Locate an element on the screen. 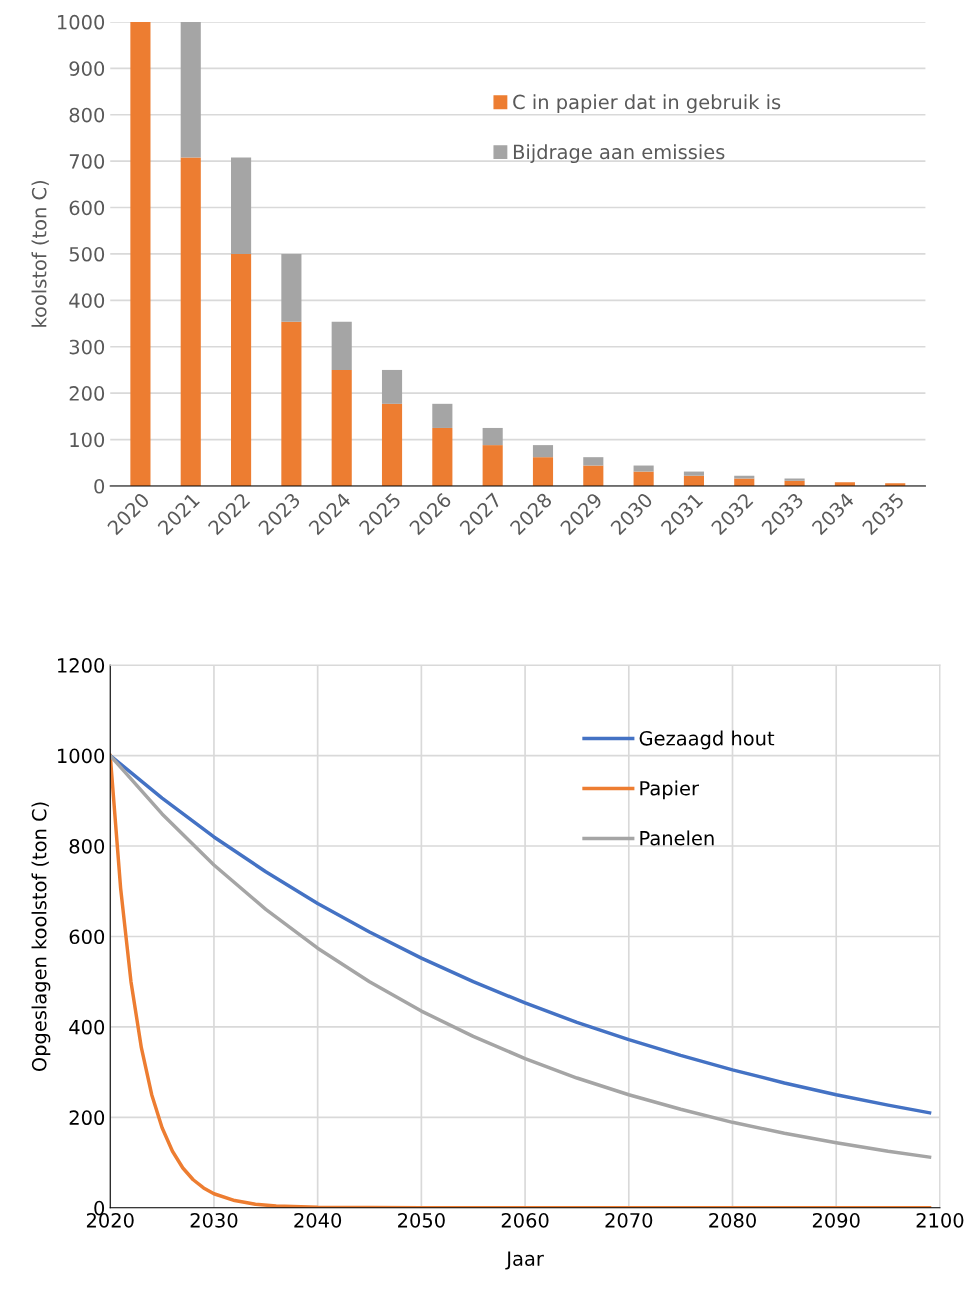  legend-label: Papier is located at coordinates (669, 790).